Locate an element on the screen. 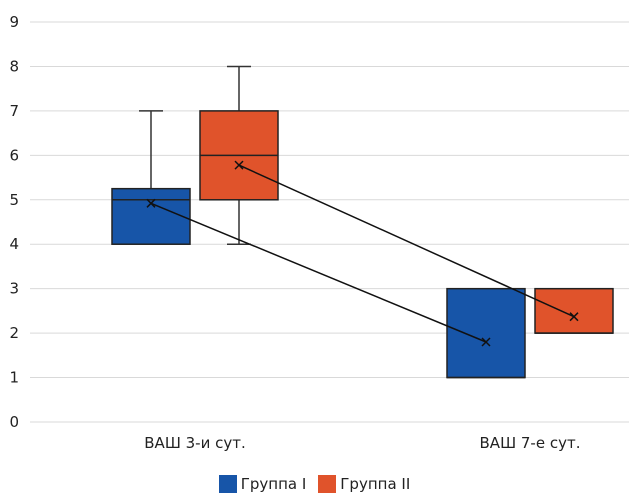 This screenshot has height=494, width=629. y-tick-label: 3 is located at coordinates (14, 289).